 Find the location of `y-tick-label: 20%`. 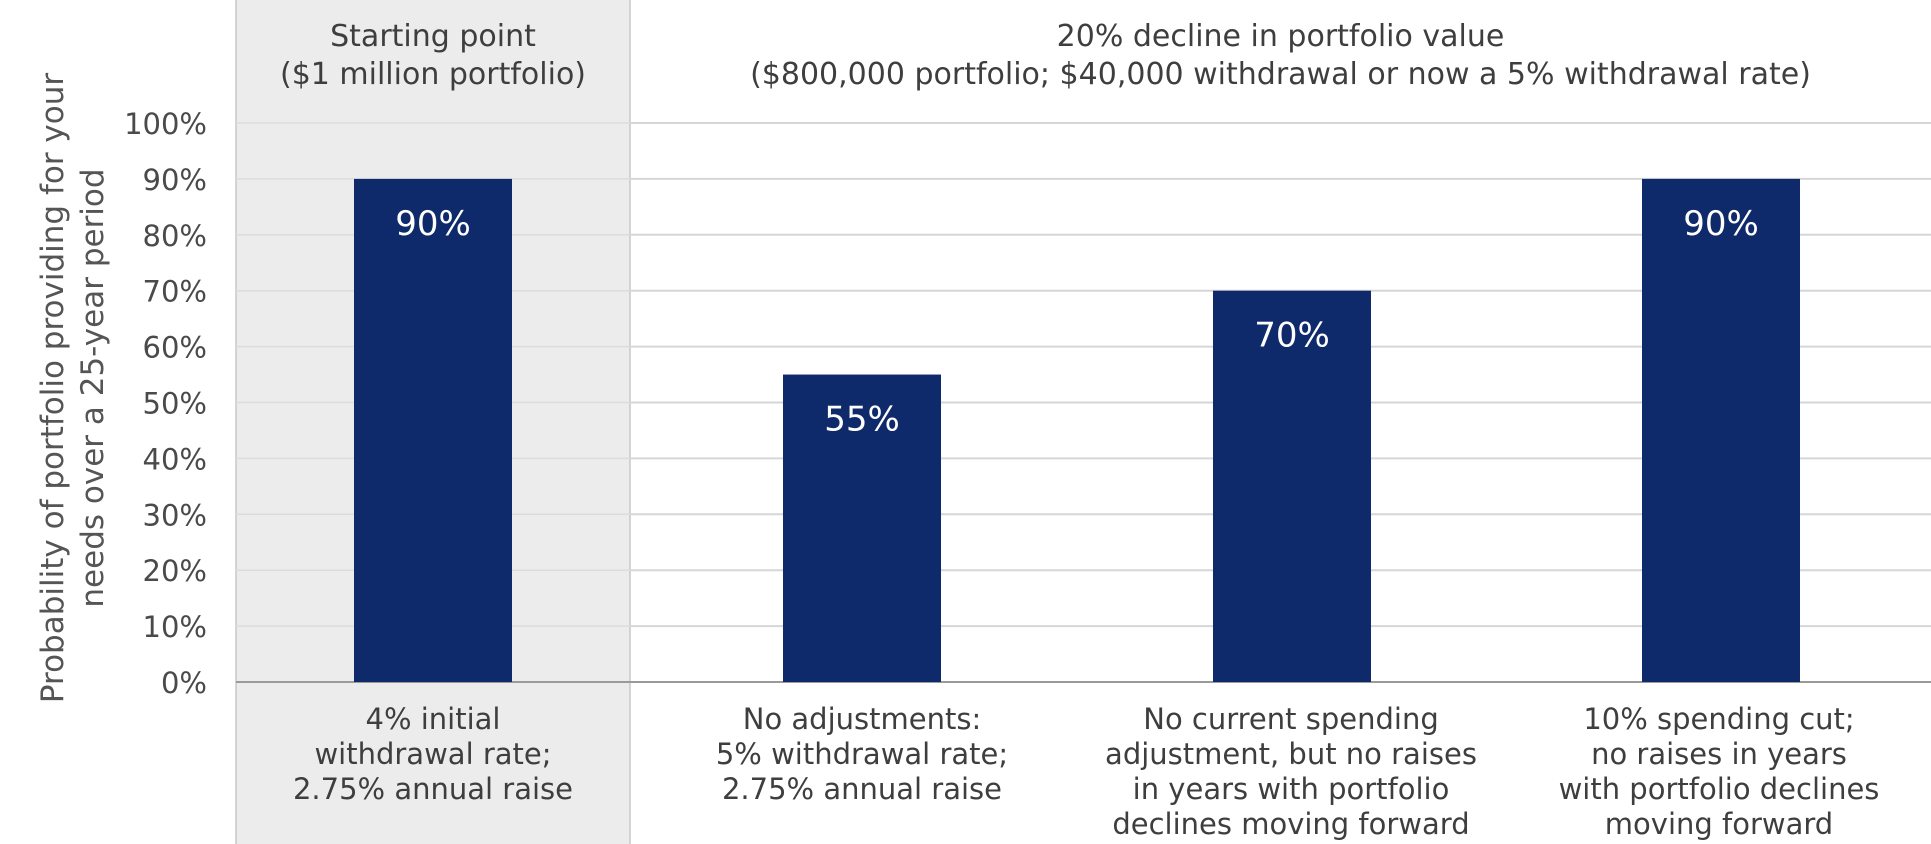

y-tick-label: 20% is located at coordinates (175, 571).